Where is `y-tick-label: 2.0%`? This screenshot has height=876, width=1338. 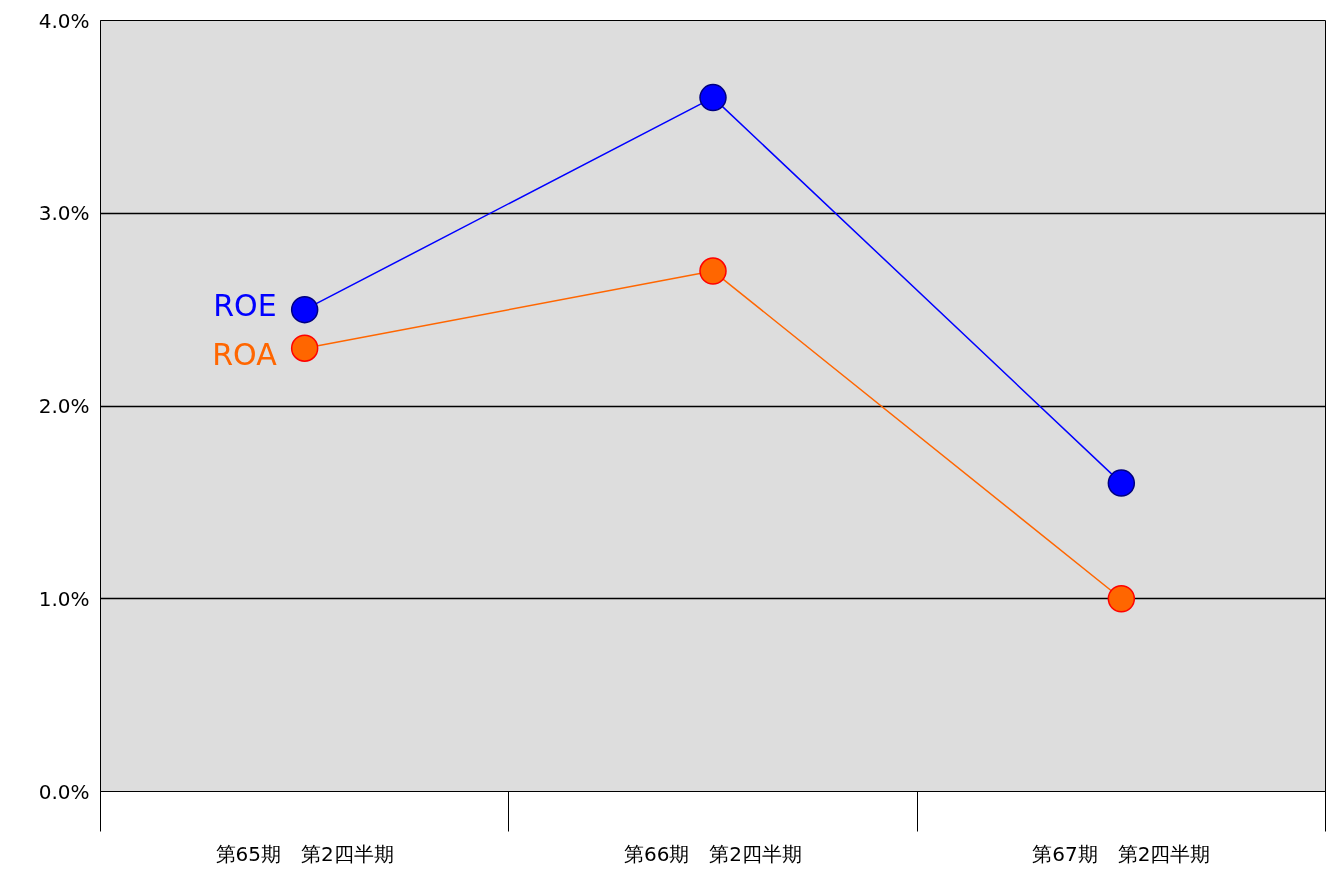
y-tick-label: 2.0% is located at coordinates (64, 406).